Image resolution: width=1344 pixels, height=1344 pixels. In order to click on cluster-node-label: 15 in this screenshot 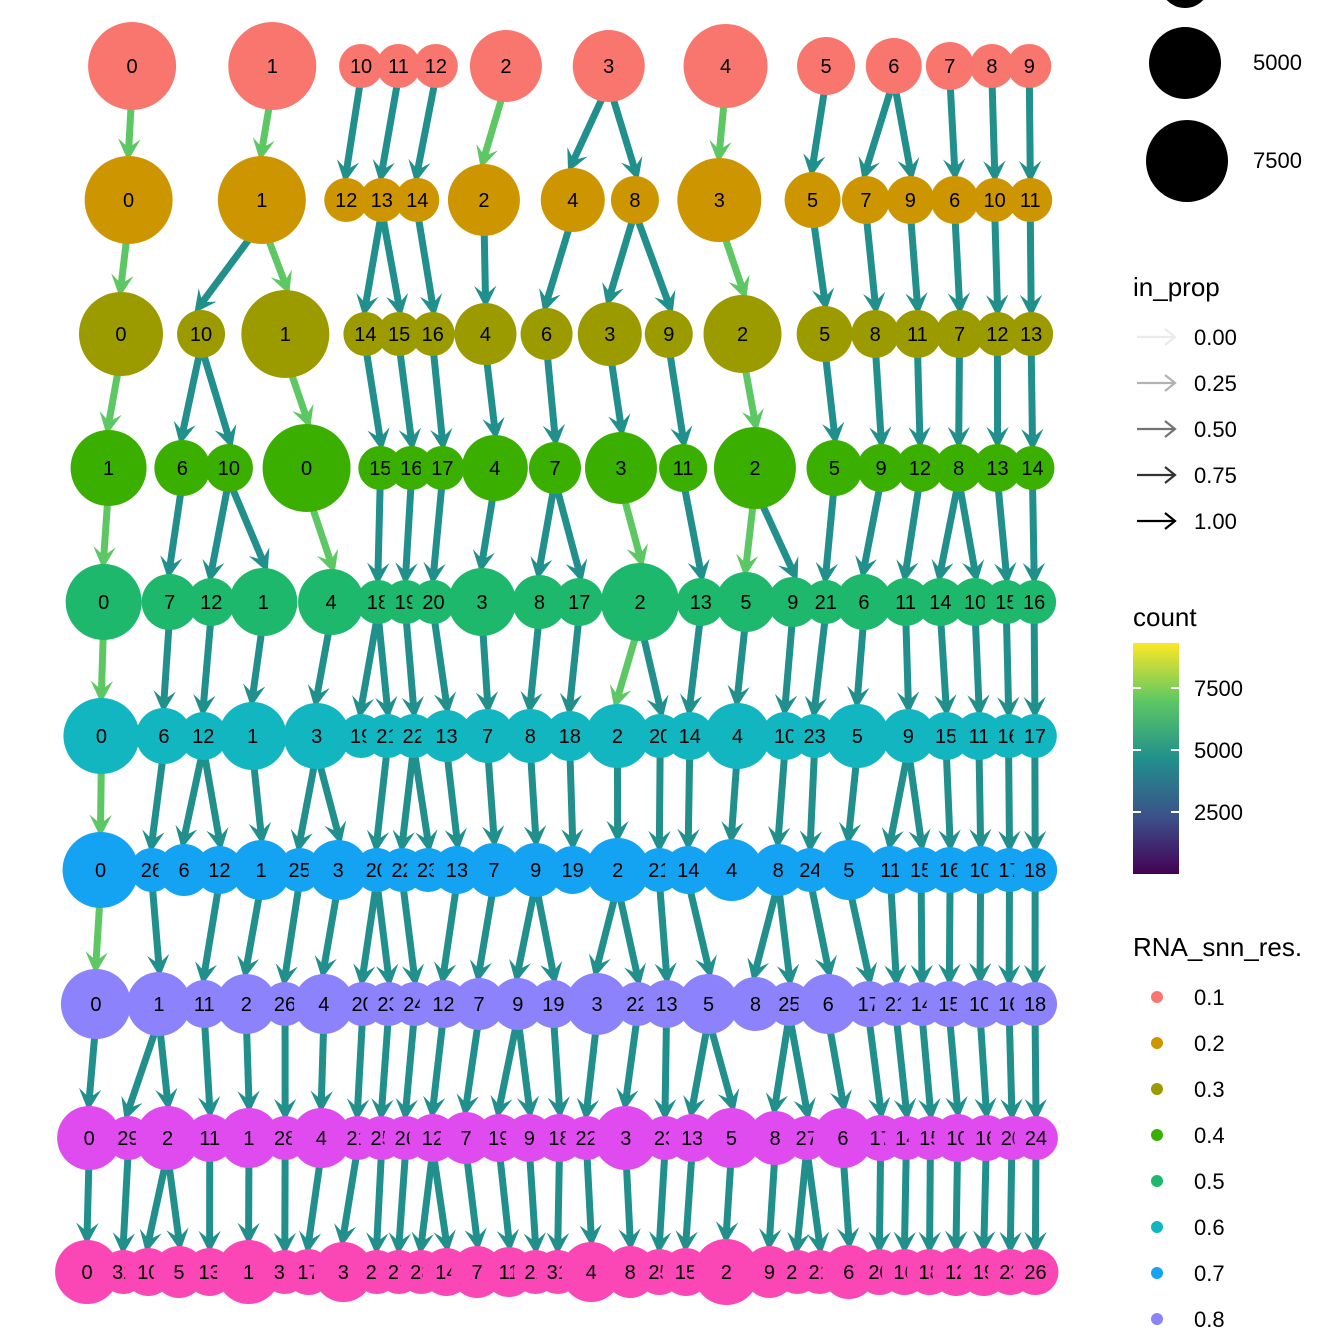, I will do `click(399, 335)`.